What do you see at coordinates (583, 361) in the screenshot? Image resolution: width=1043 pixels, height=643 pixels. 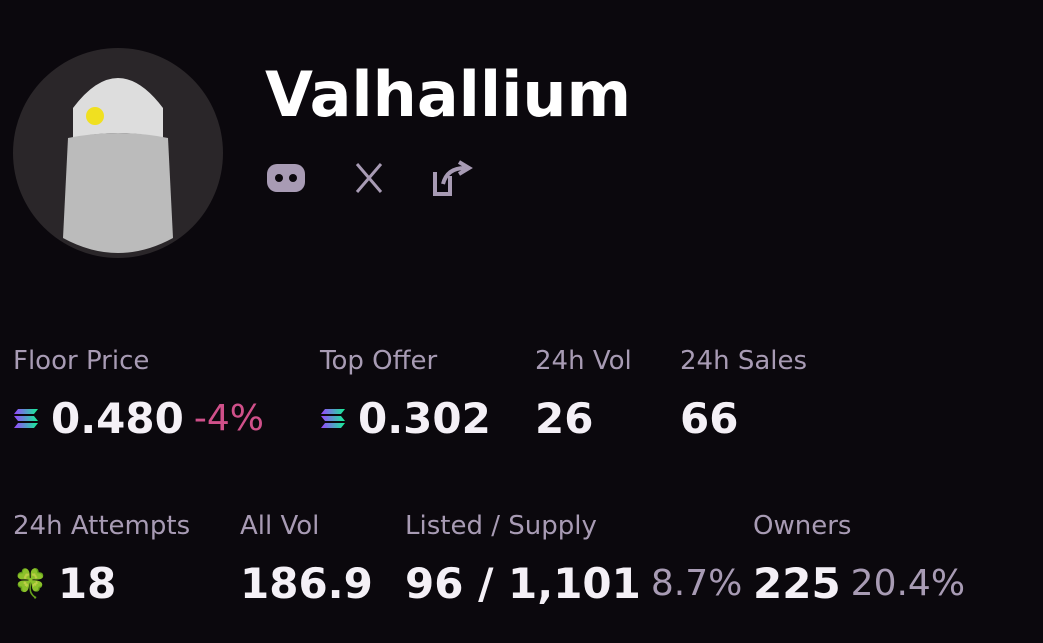 I see `stat-label: 24h Vol` at bounding box center [583, 361].